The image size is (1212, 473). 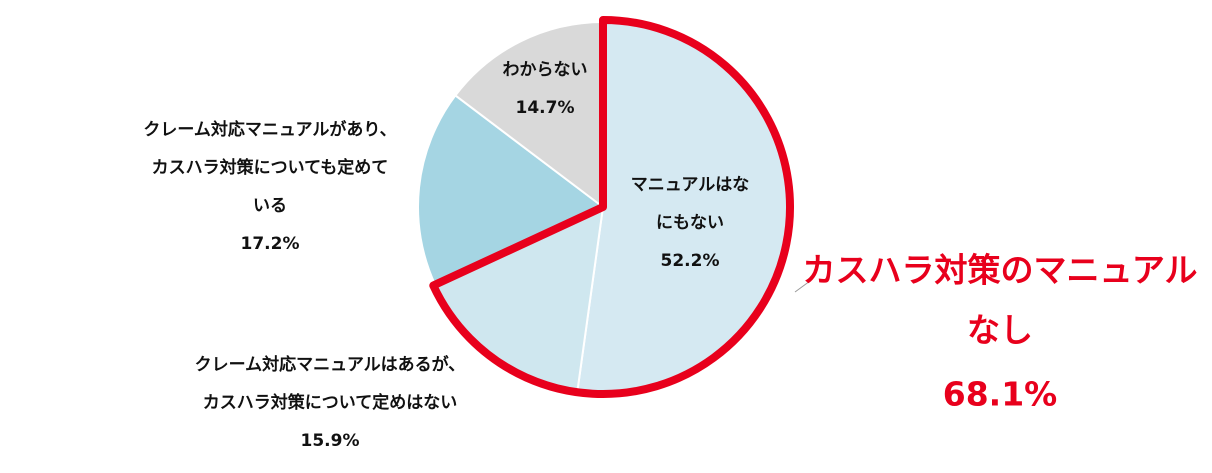 What do you see at coordinates (270, 244) in the screenshot?
I see `slice-value: 17.2%` at bounding box center [270, 244].